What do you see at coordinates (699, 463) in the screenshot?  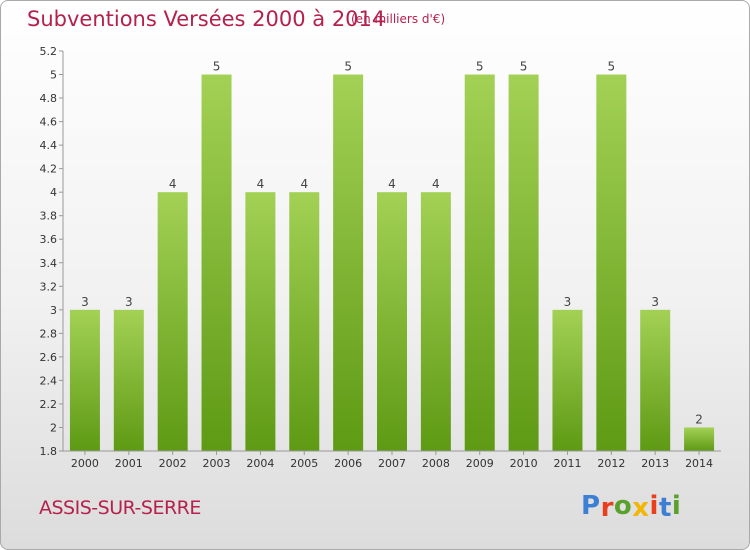 I see `x-tick-label-2014: 2014` at bounding box center [699, 463].